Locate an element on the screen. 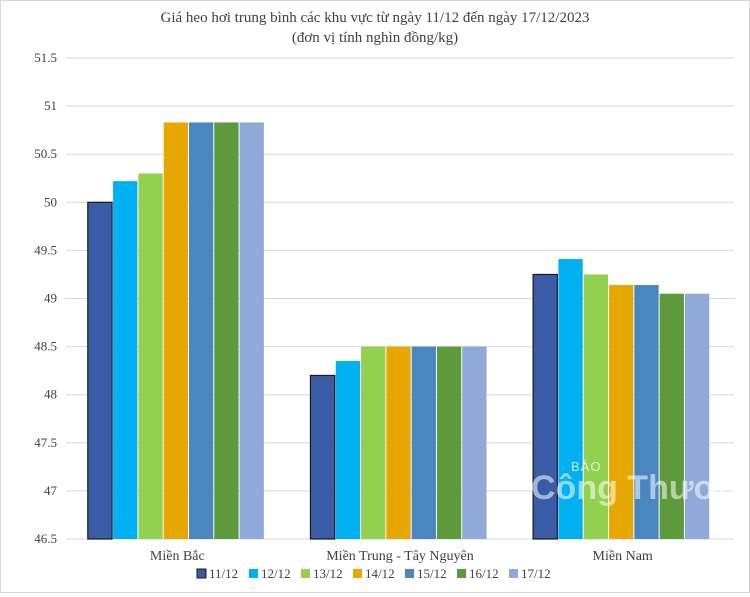 The image size is (750, 597). y-tick-label: 46.5 is located at coordinates (45, 538).